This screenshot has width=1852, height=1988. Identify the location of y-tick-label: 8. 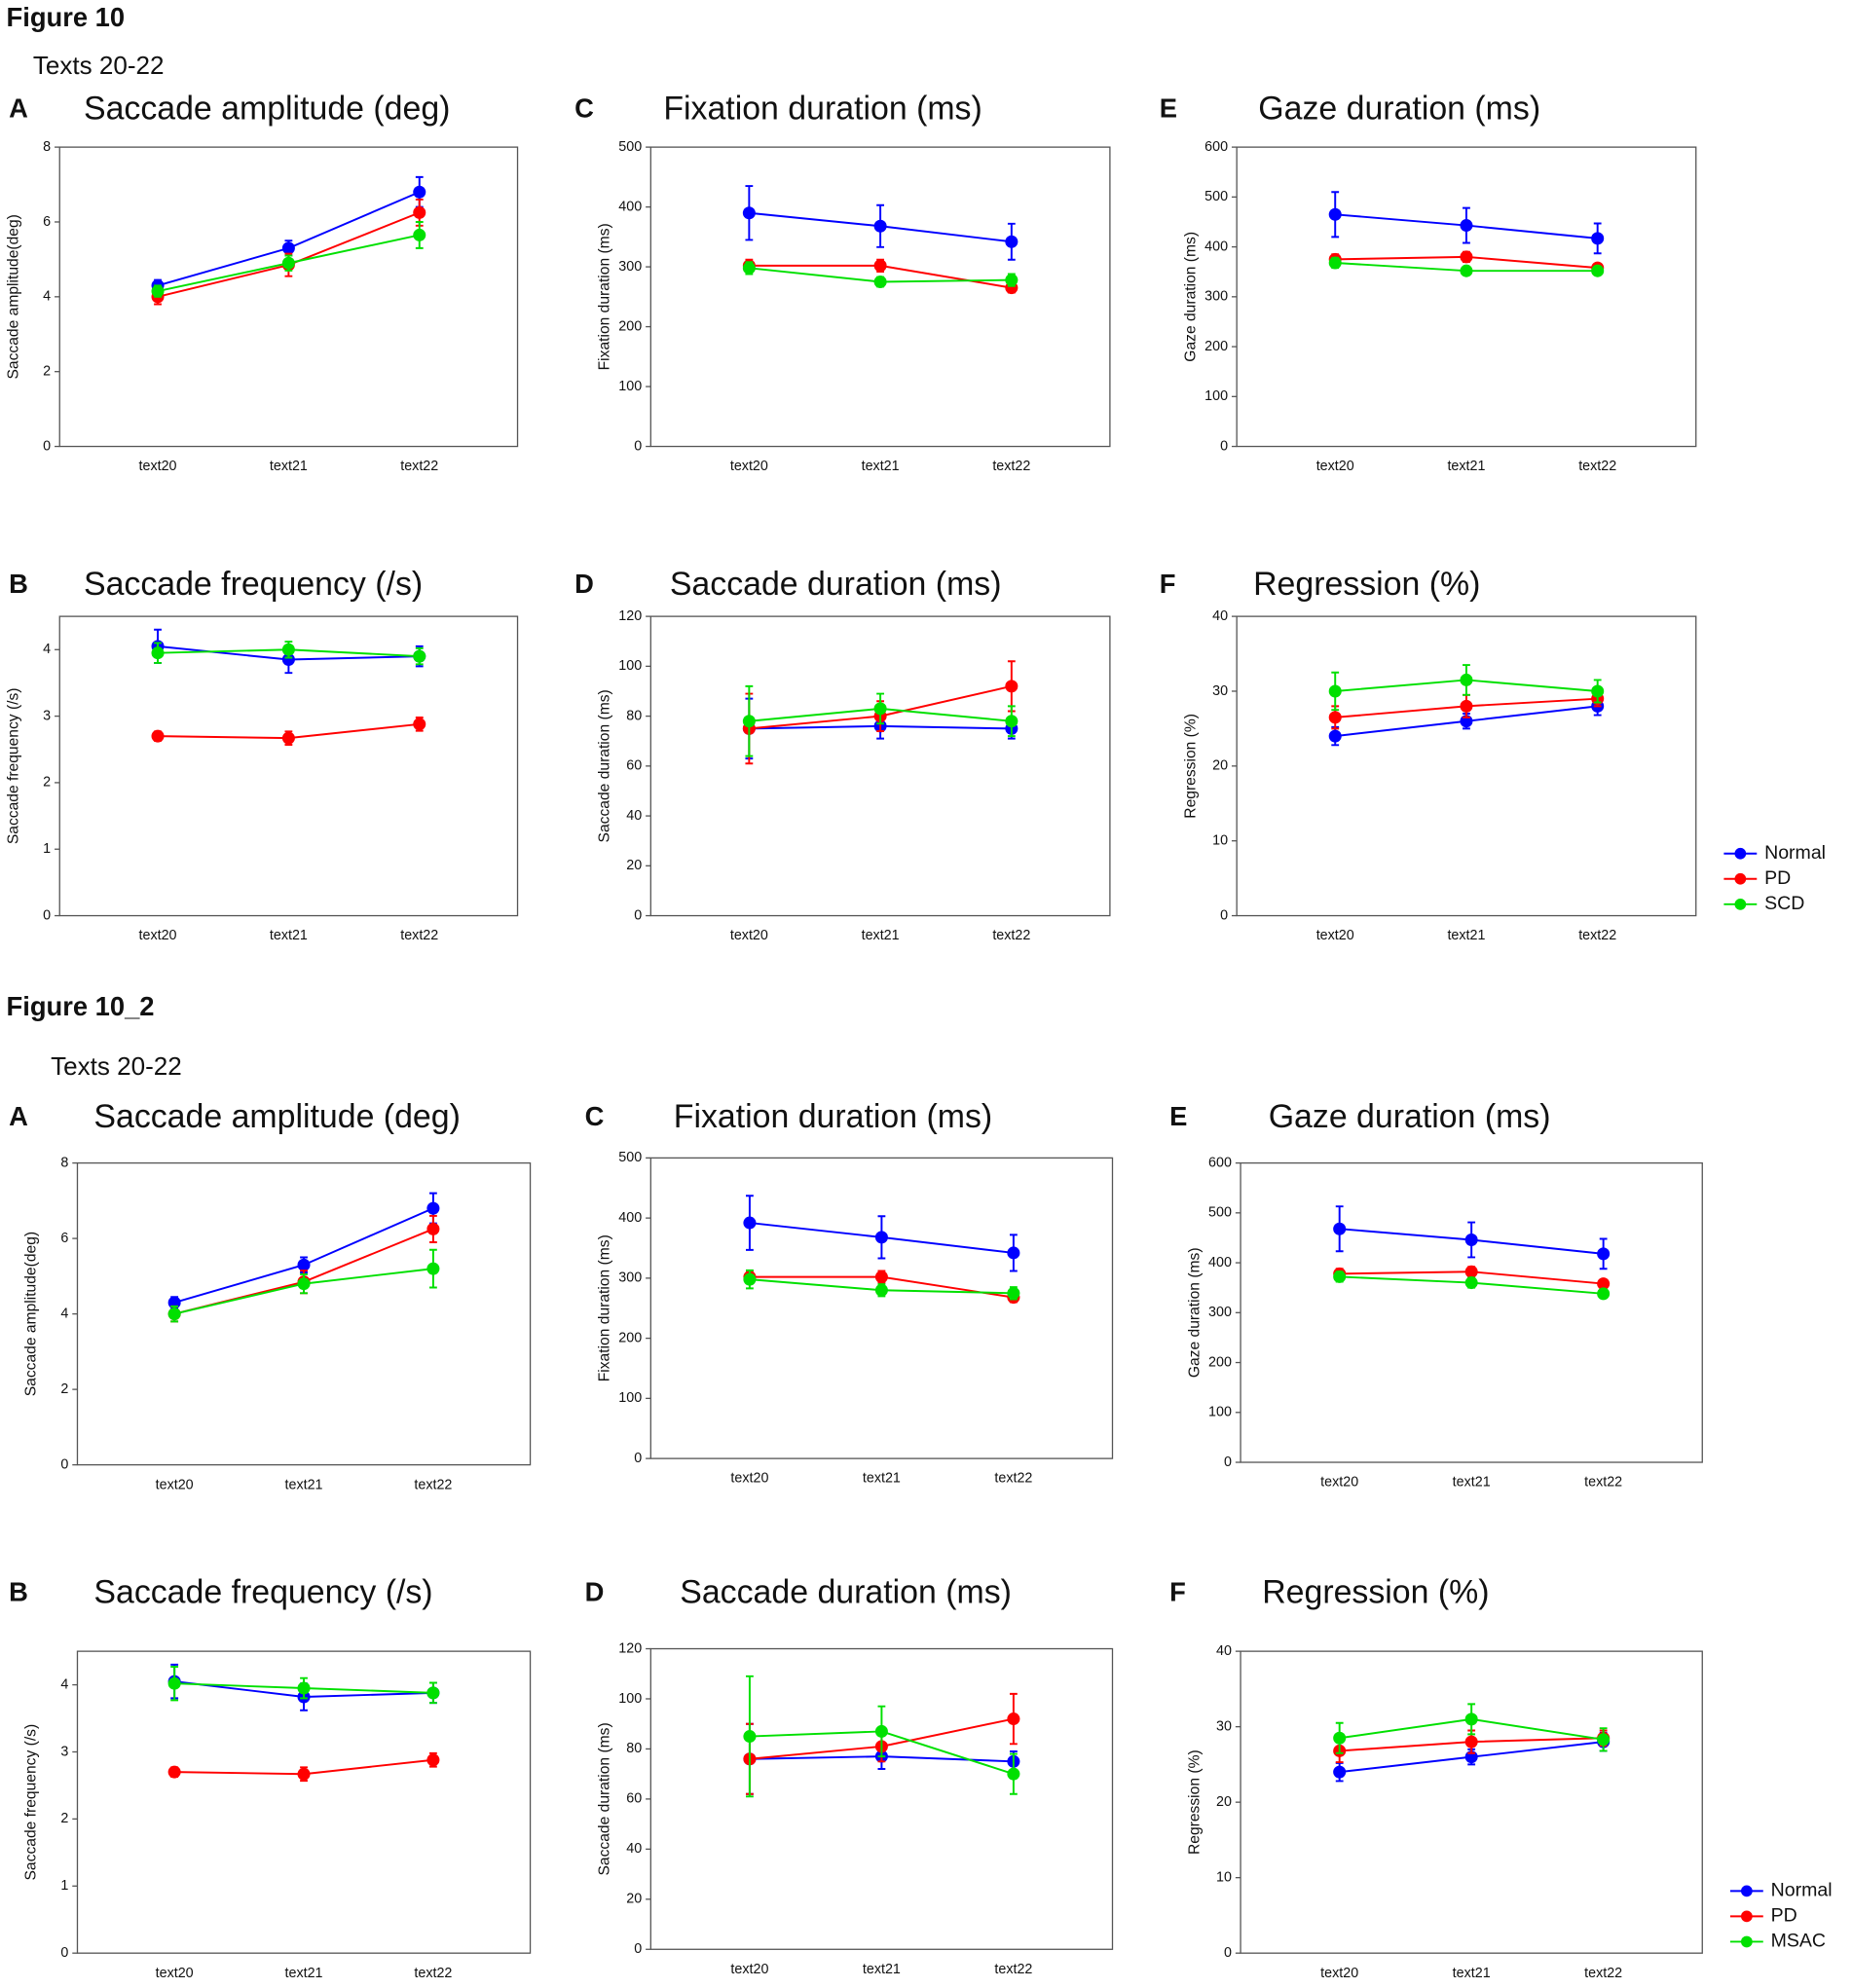
(64, 1162).